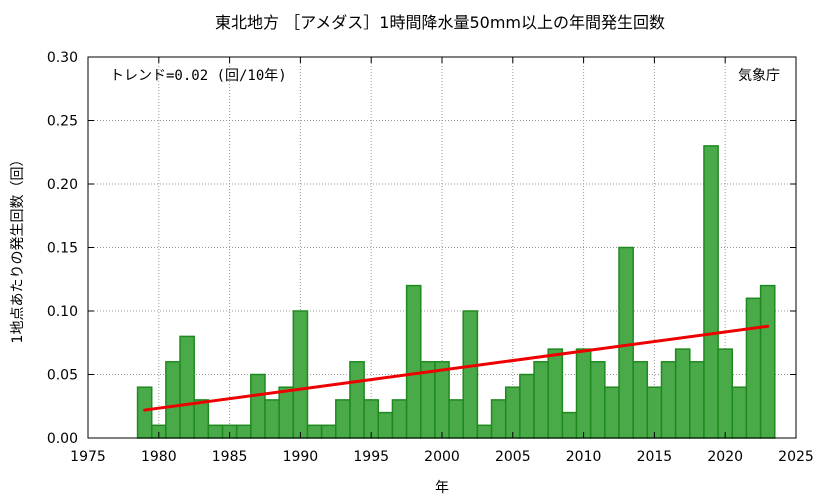 The height and width of the screenshot is (498, 833). What do you see at coordinates (711, 292) in the screenshot?
I see `bar-2019` at bounding box center [711, 292].